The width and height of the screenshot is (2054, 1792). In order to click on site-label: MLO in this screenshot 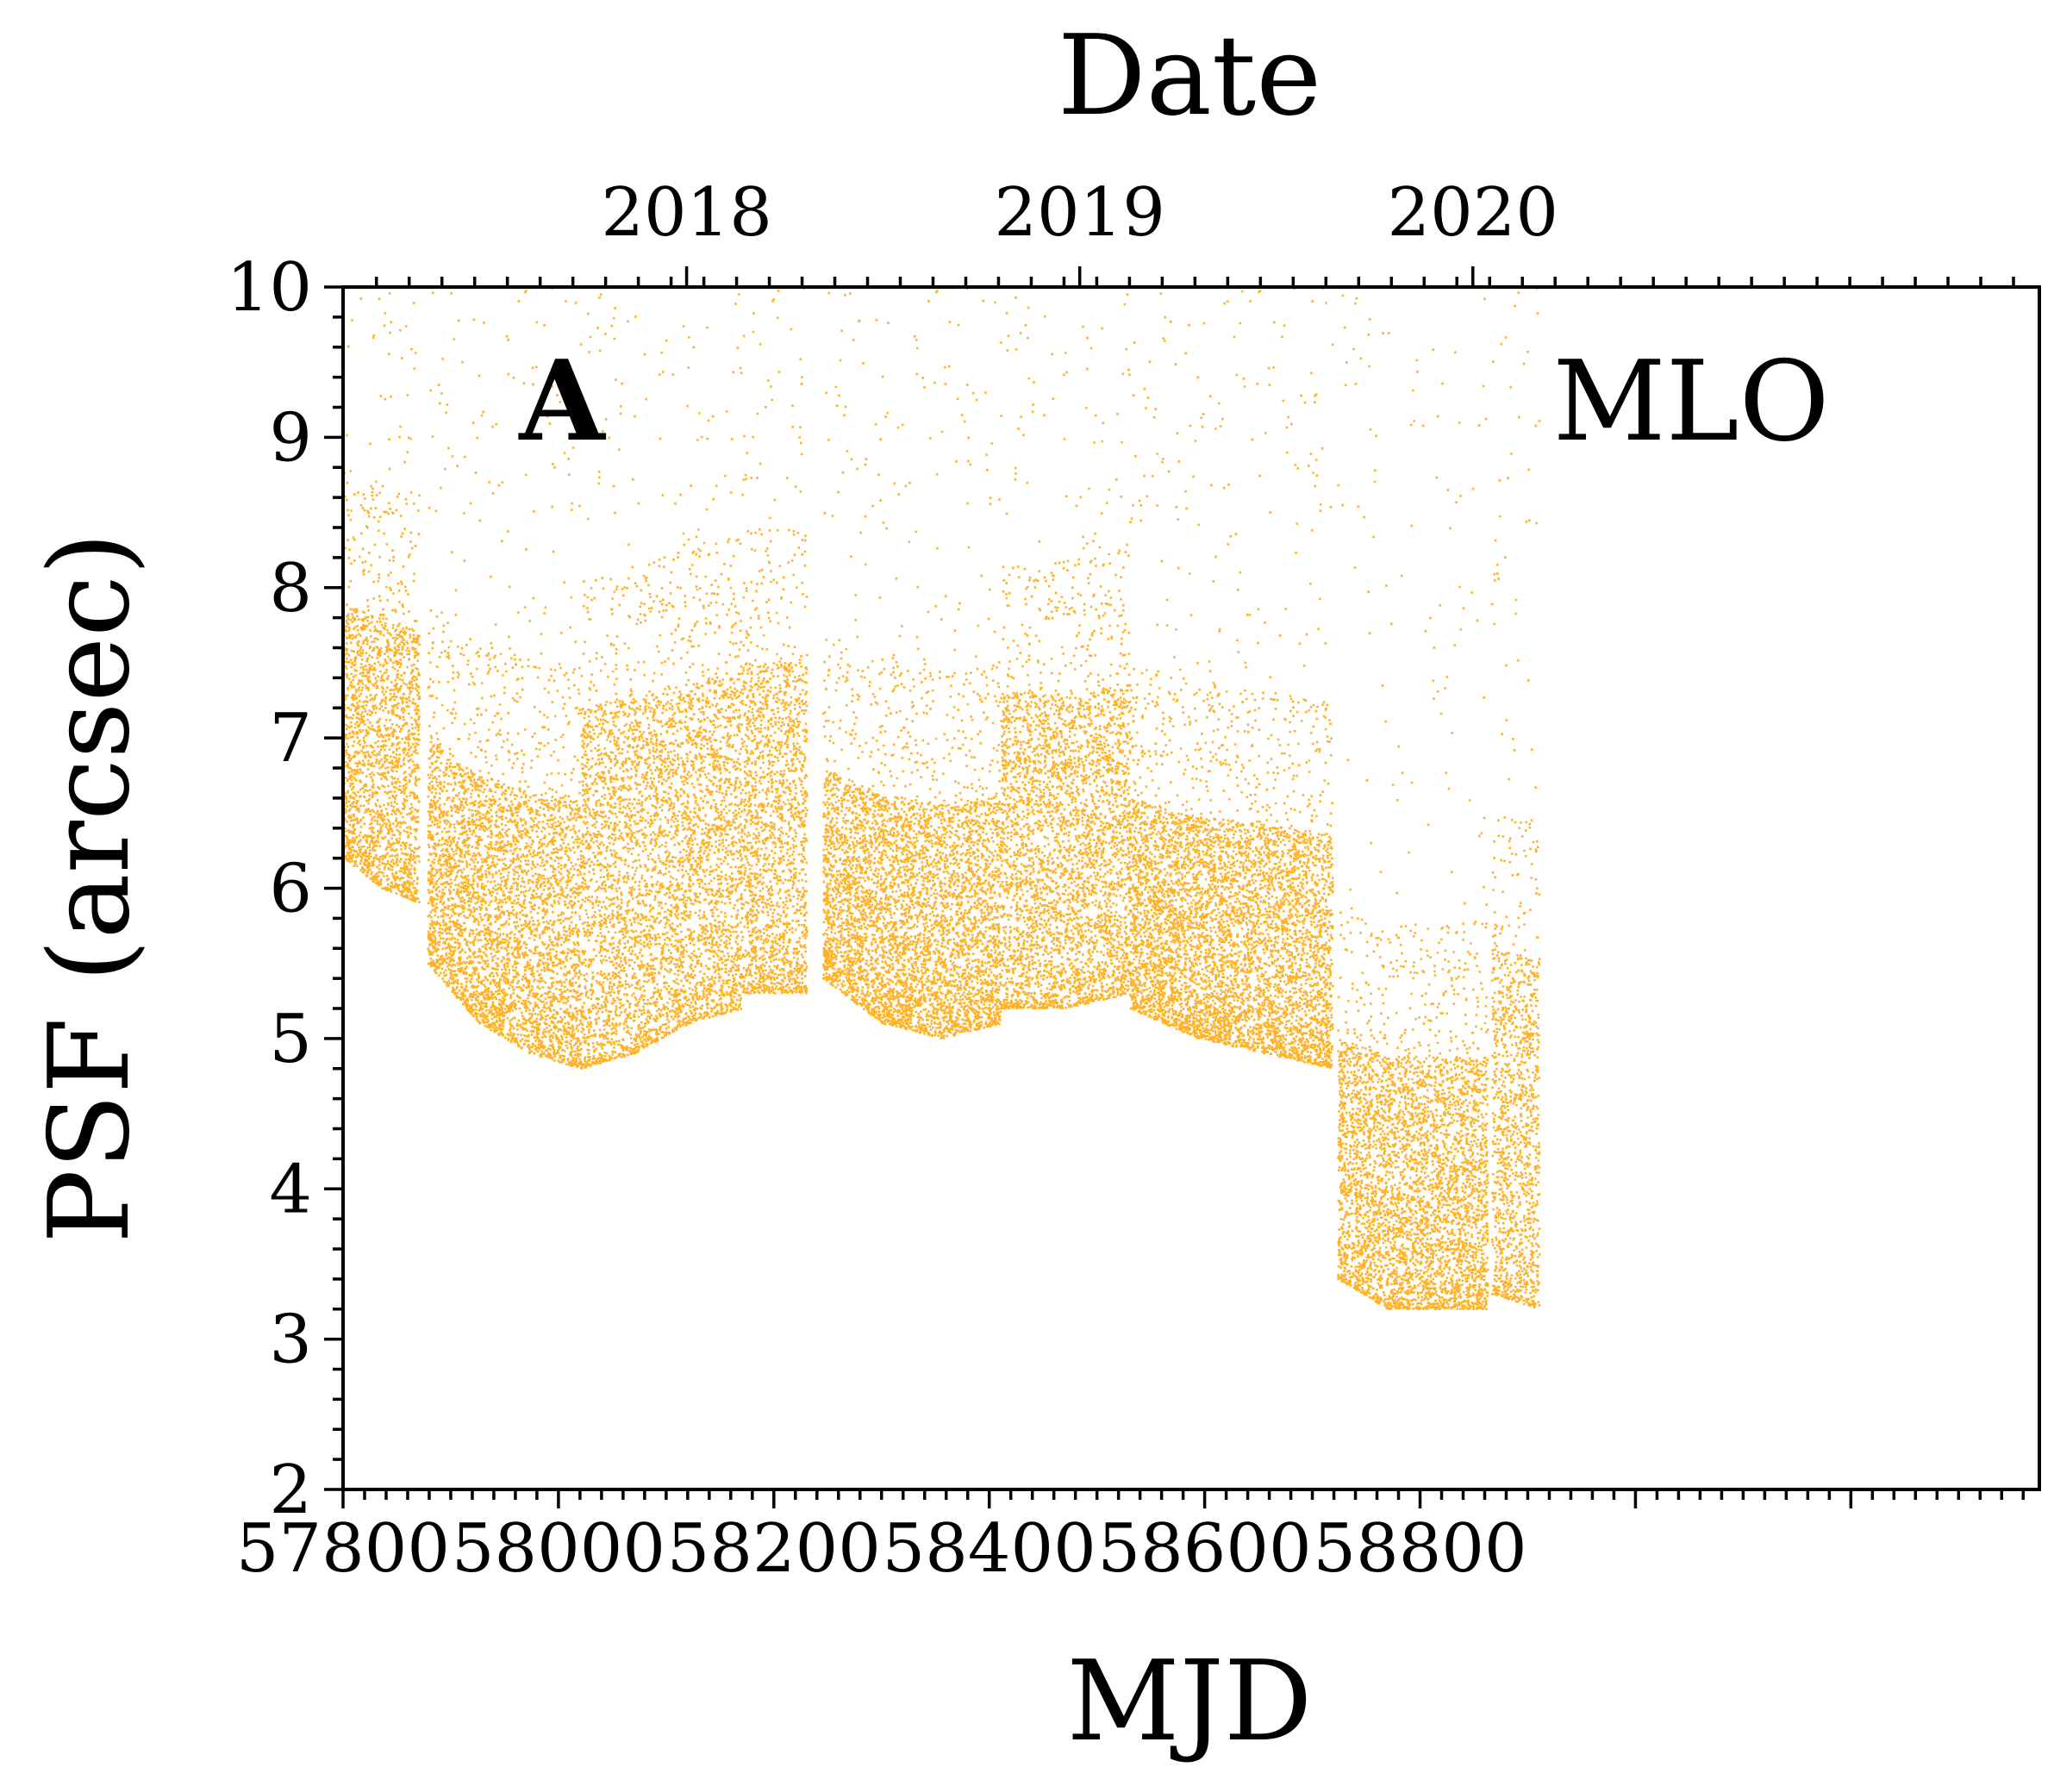, I will do `click(1691, 402)`.